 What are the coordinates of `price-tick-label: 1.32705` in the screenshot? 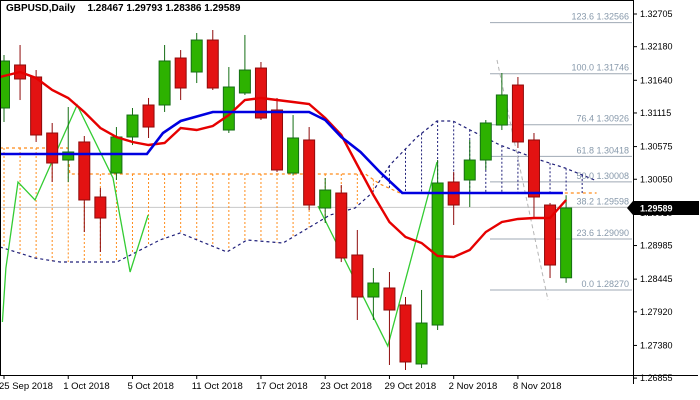 It's located at (656, 14).